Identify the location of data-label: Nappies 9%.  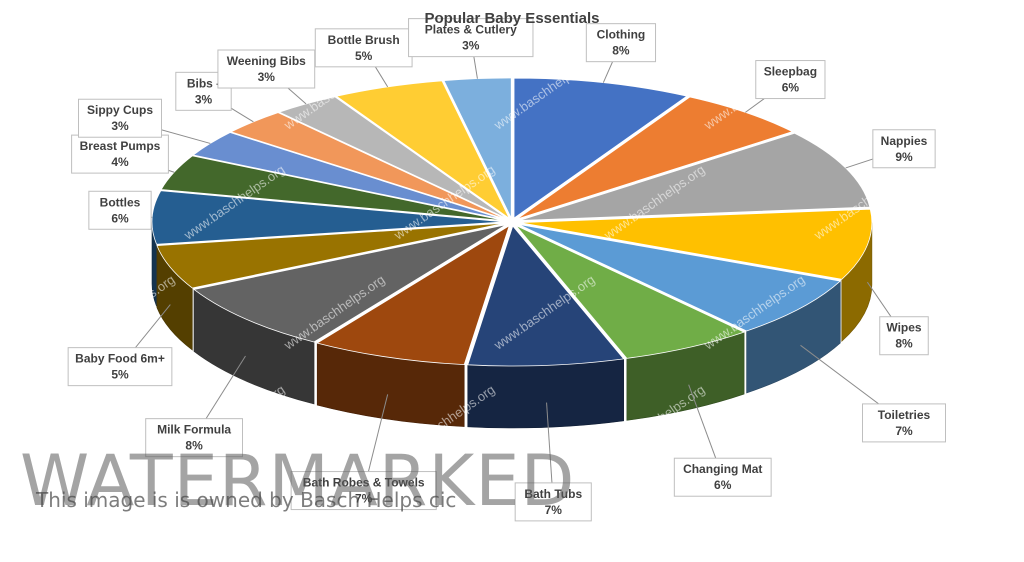
(890, 149).